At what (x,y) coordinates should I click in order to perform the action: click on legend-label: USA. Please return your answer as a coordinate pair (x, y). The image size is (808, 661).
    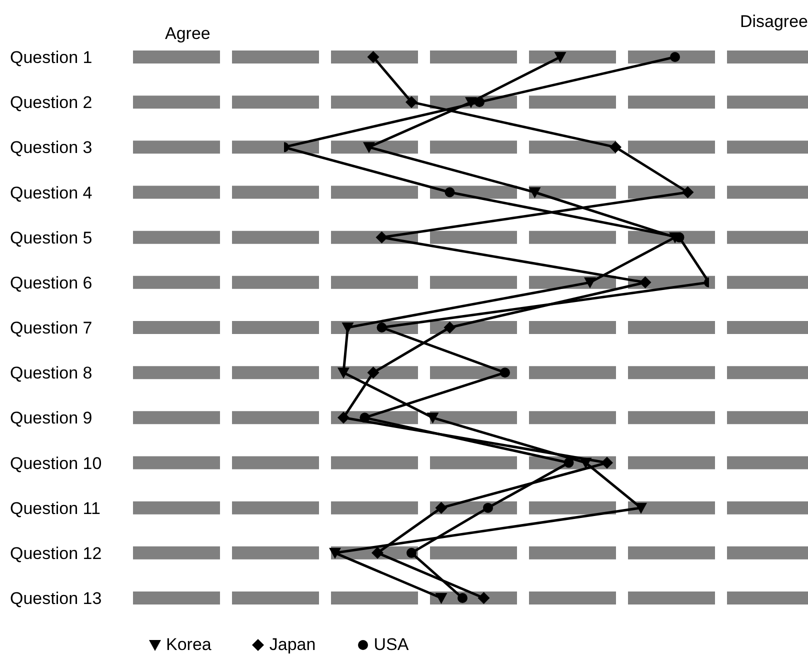
    Looking at the image, I should click on (391, 645).